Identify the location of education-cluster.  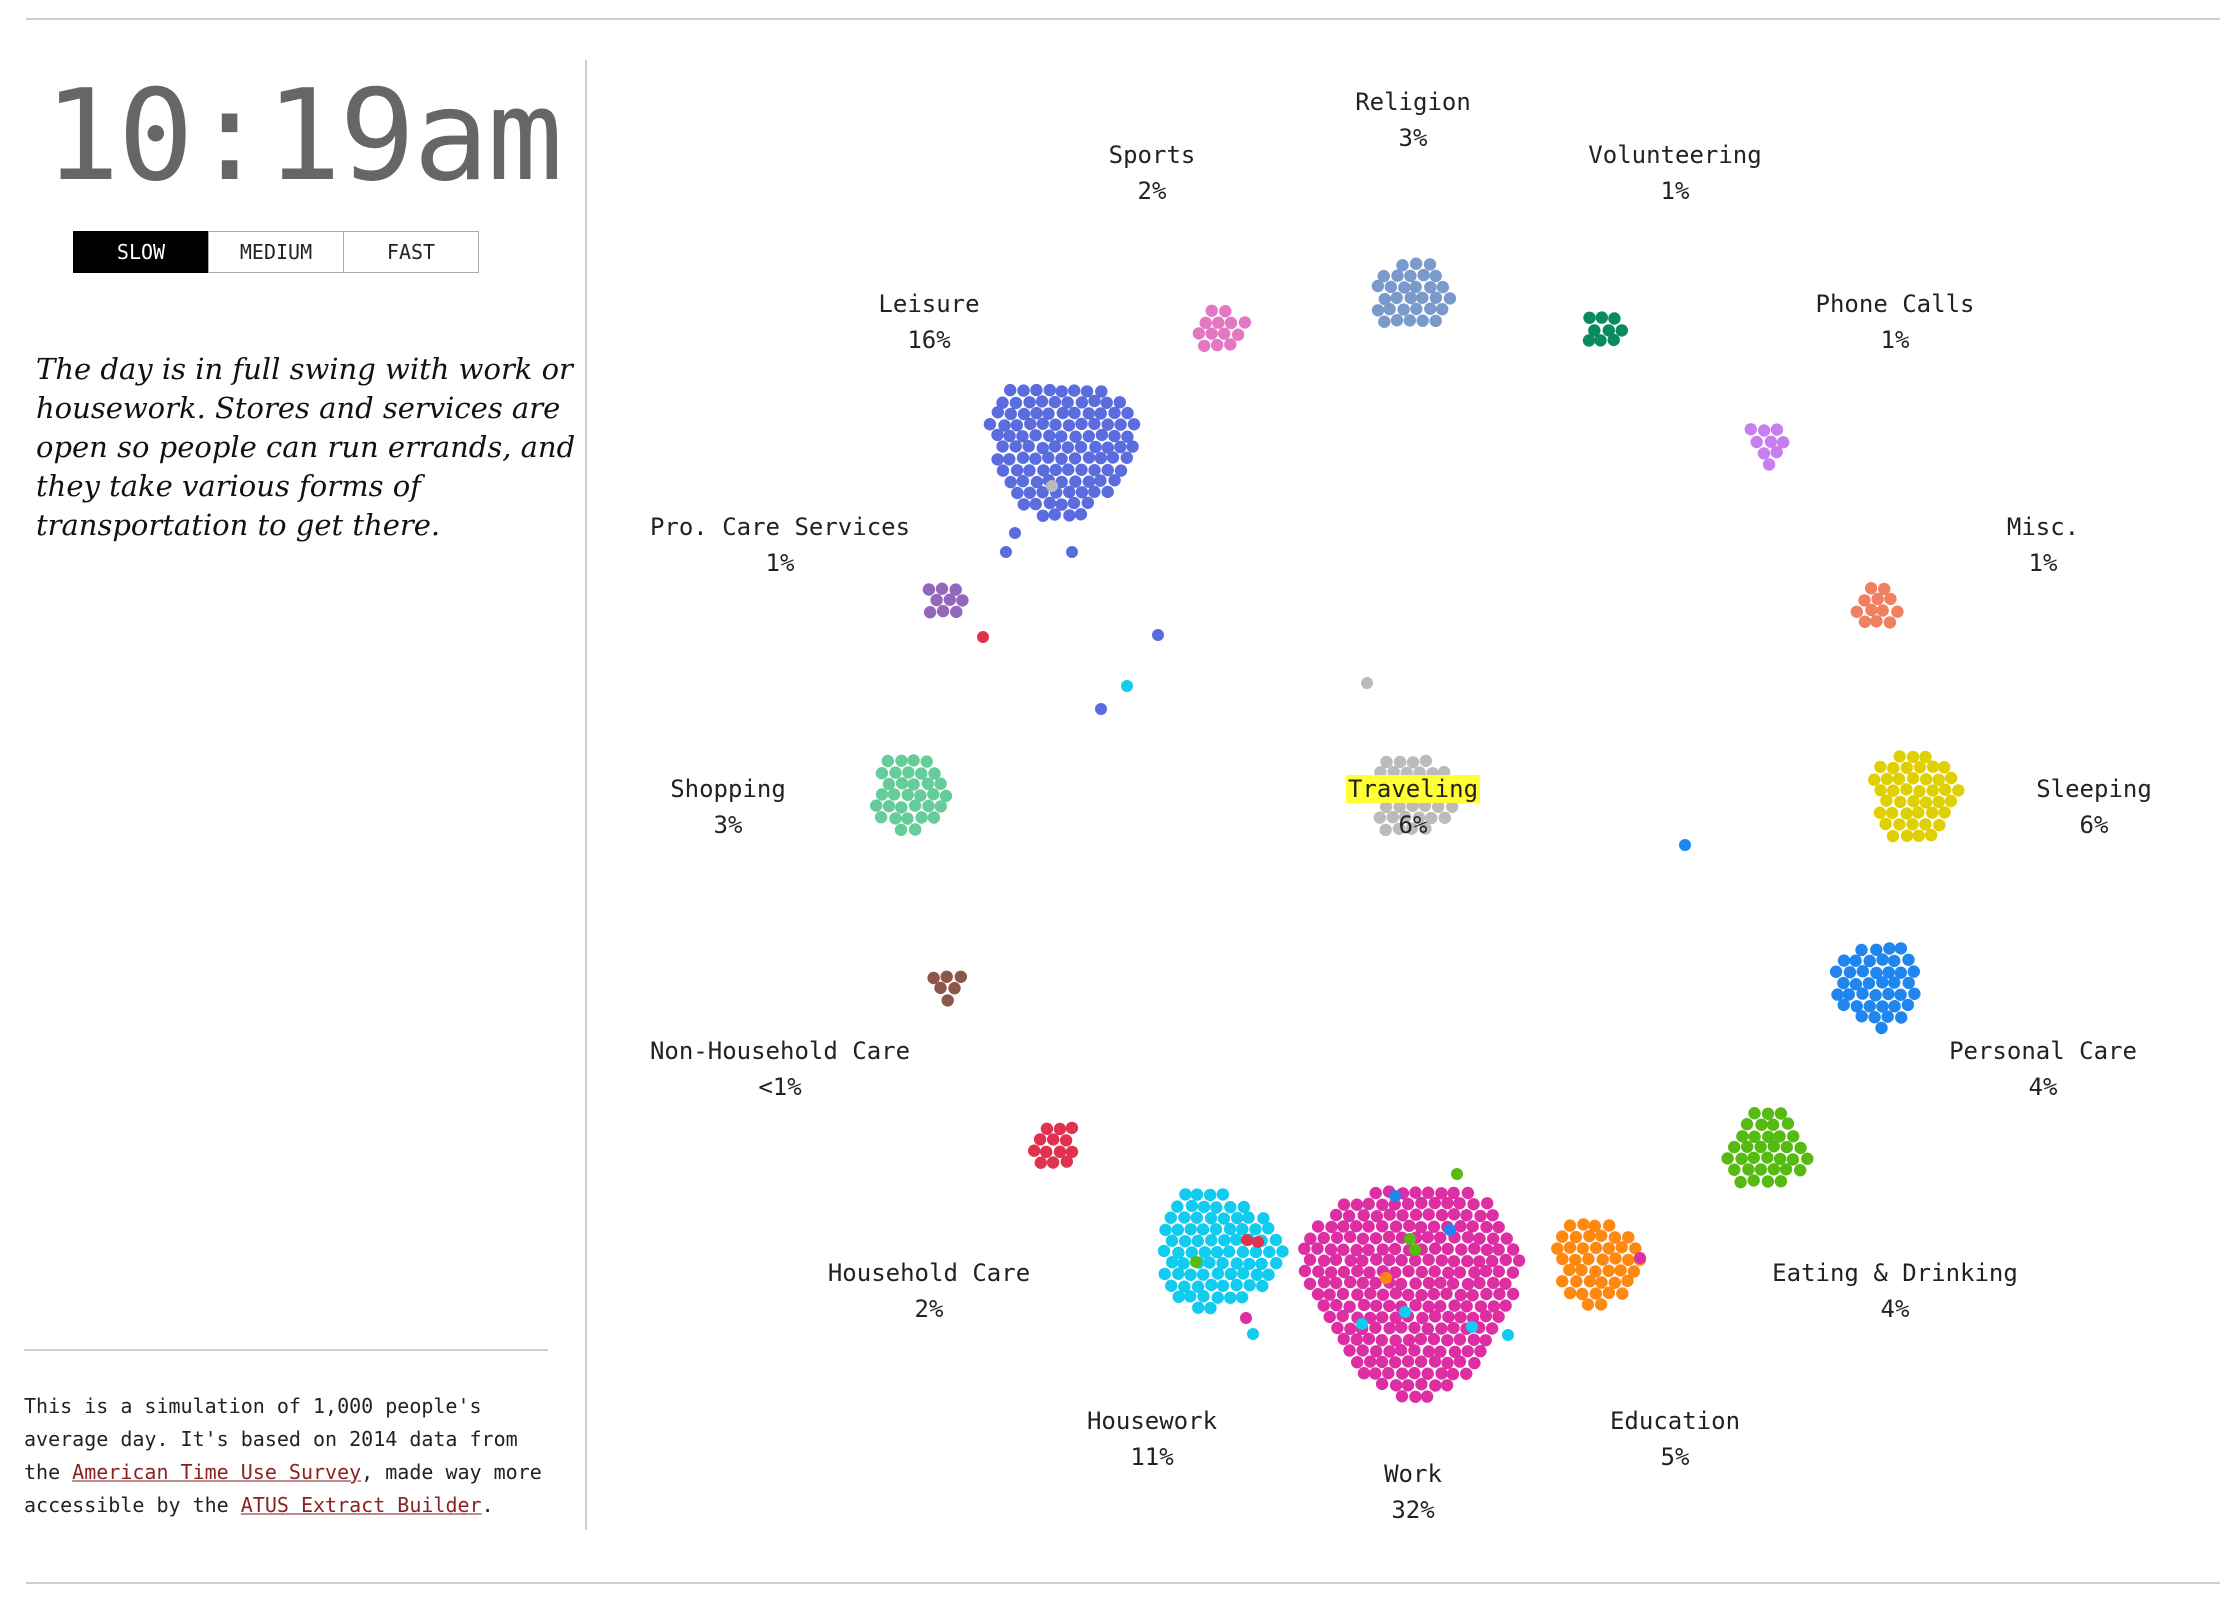
(1599, 1264).